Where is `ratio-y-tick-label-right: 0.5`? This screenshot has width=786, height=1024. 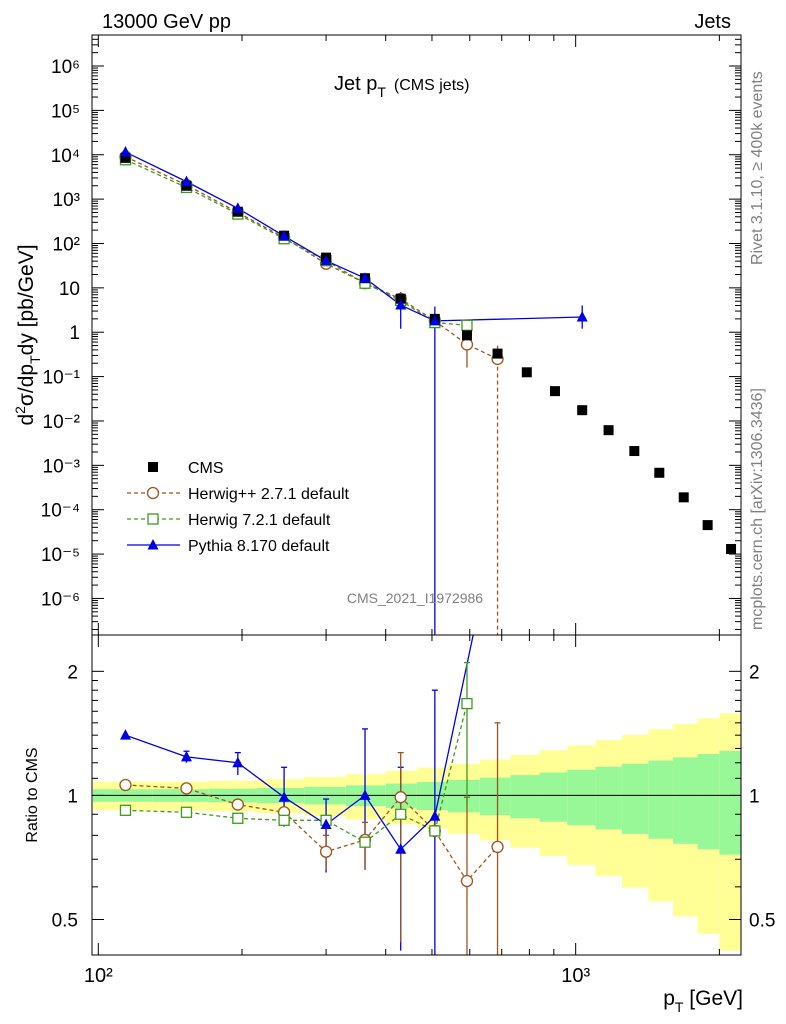 ratio-y-tick-label-right: 0.5 is located at coordinates (762, 920).